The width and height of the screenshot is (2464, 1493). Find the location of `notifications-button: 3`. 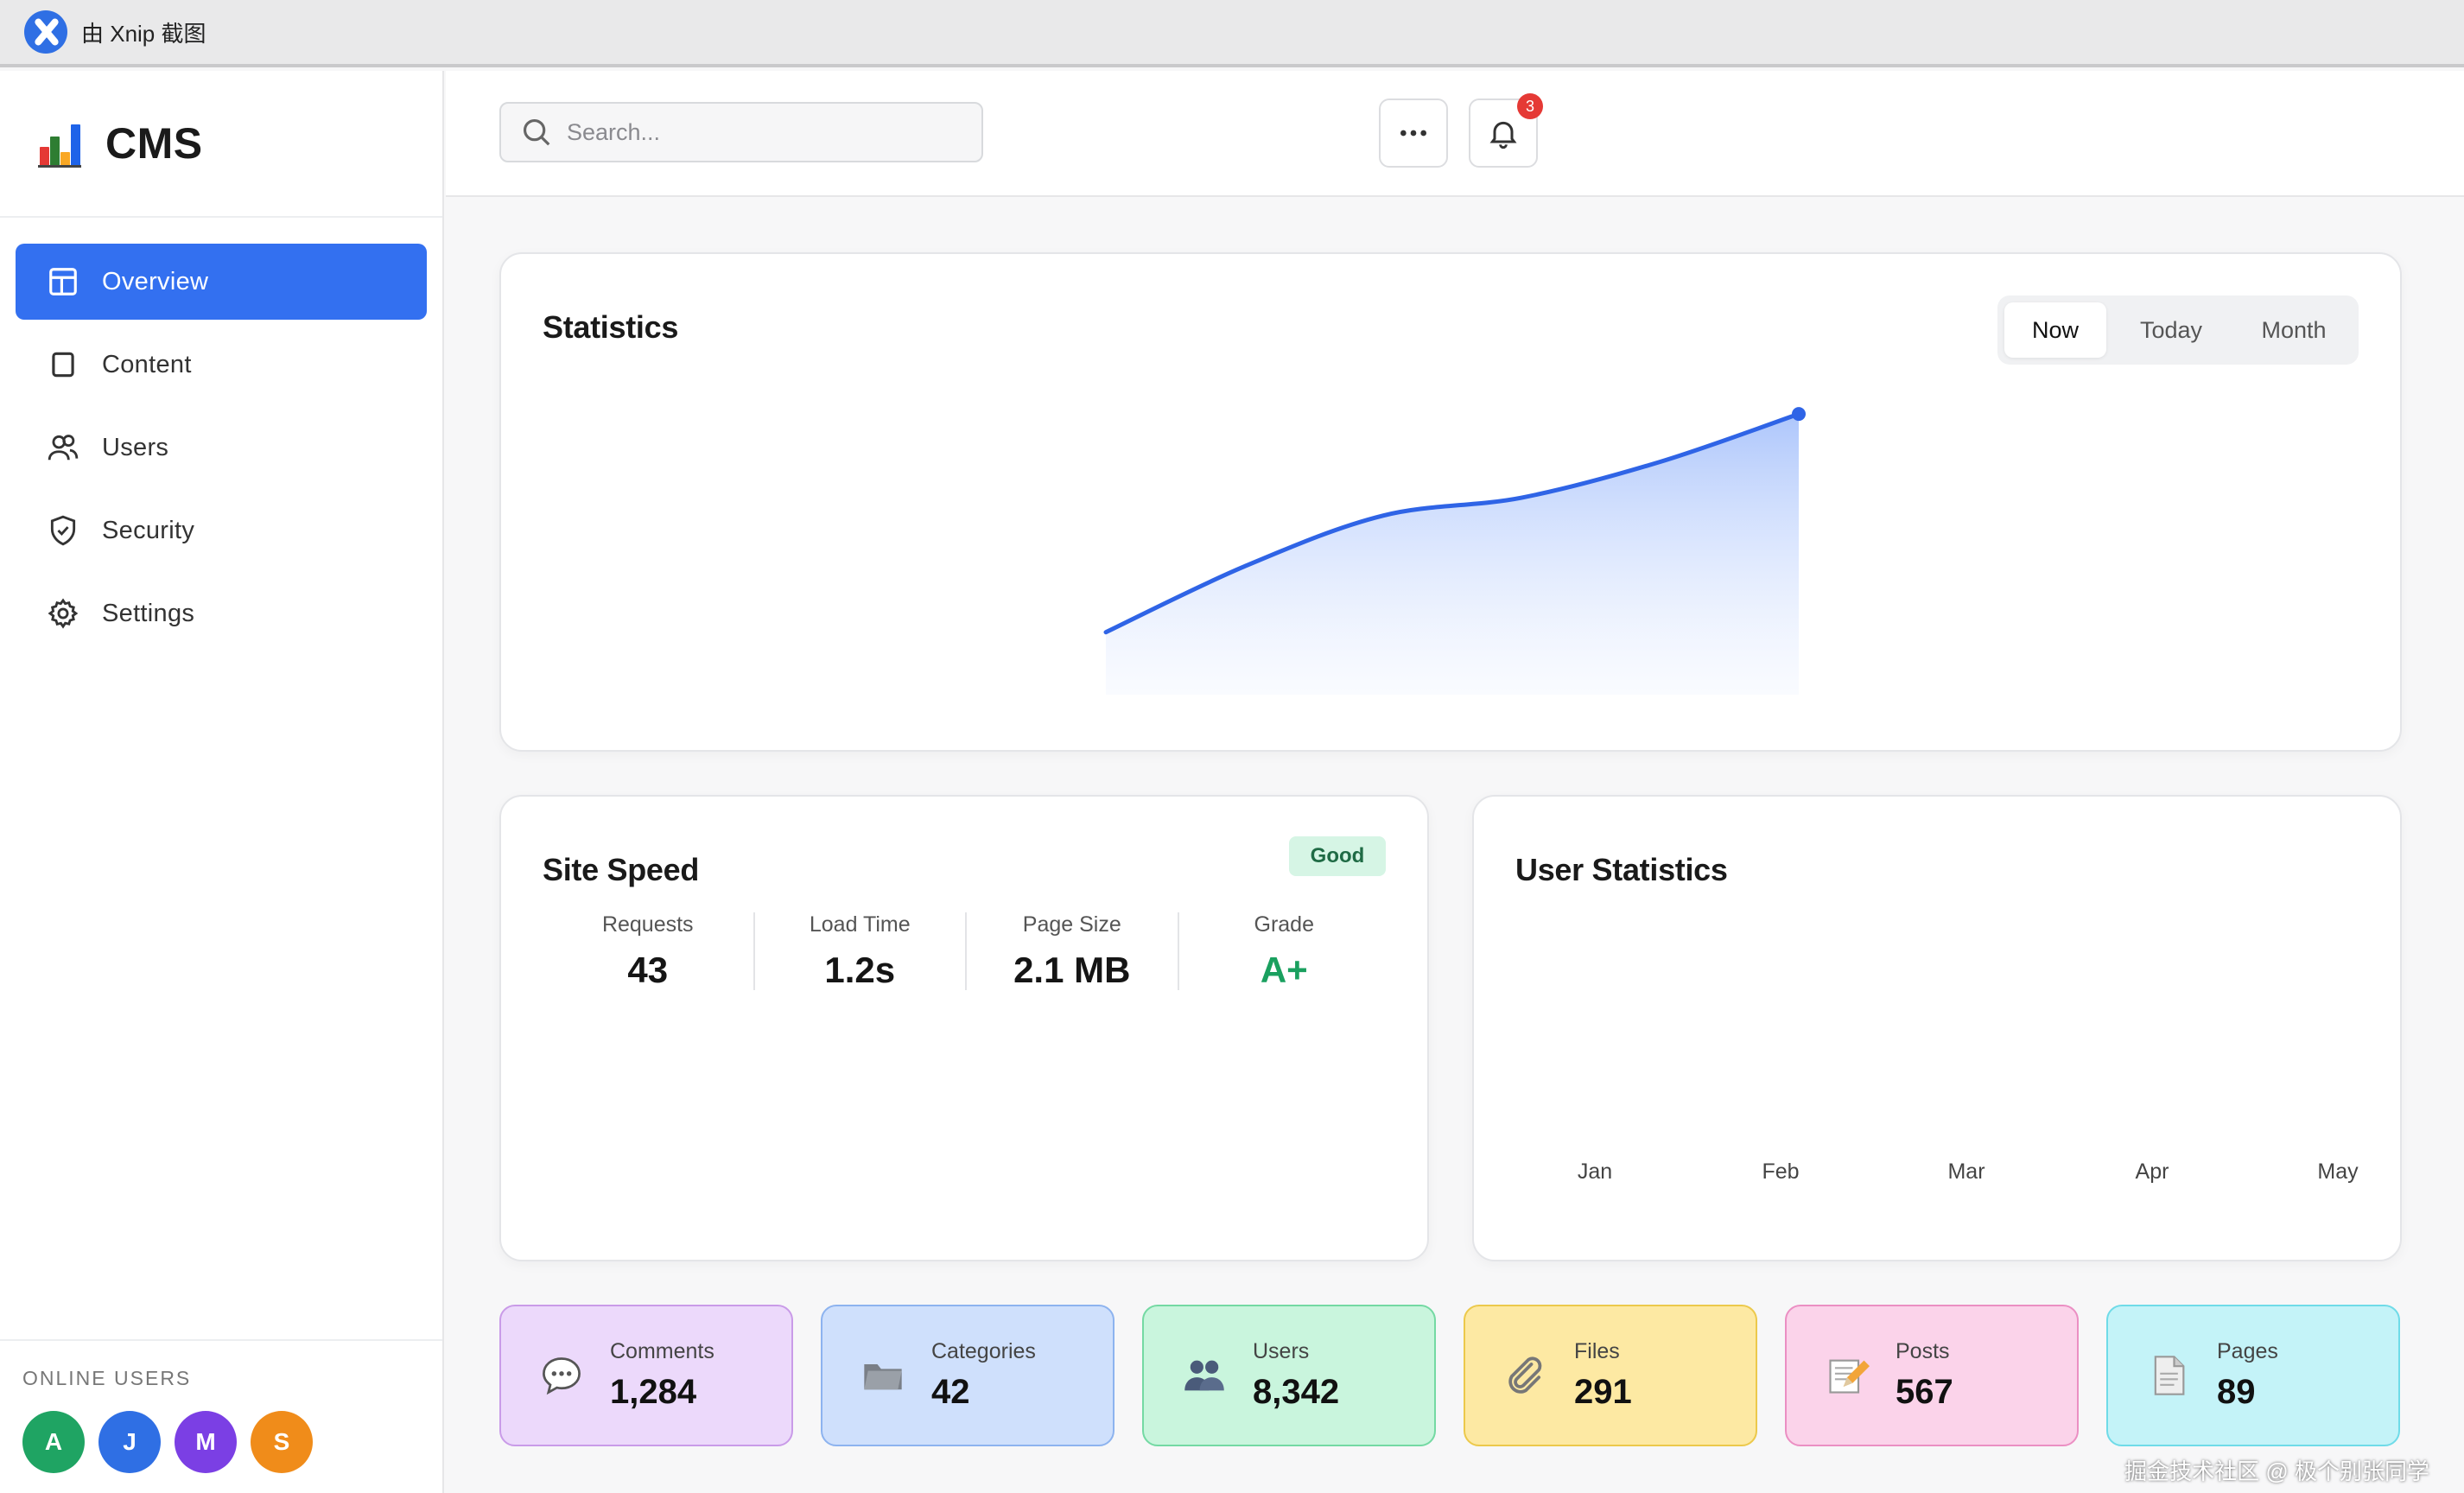

notifications-button: 3 is located at coordinates (1506, 130).